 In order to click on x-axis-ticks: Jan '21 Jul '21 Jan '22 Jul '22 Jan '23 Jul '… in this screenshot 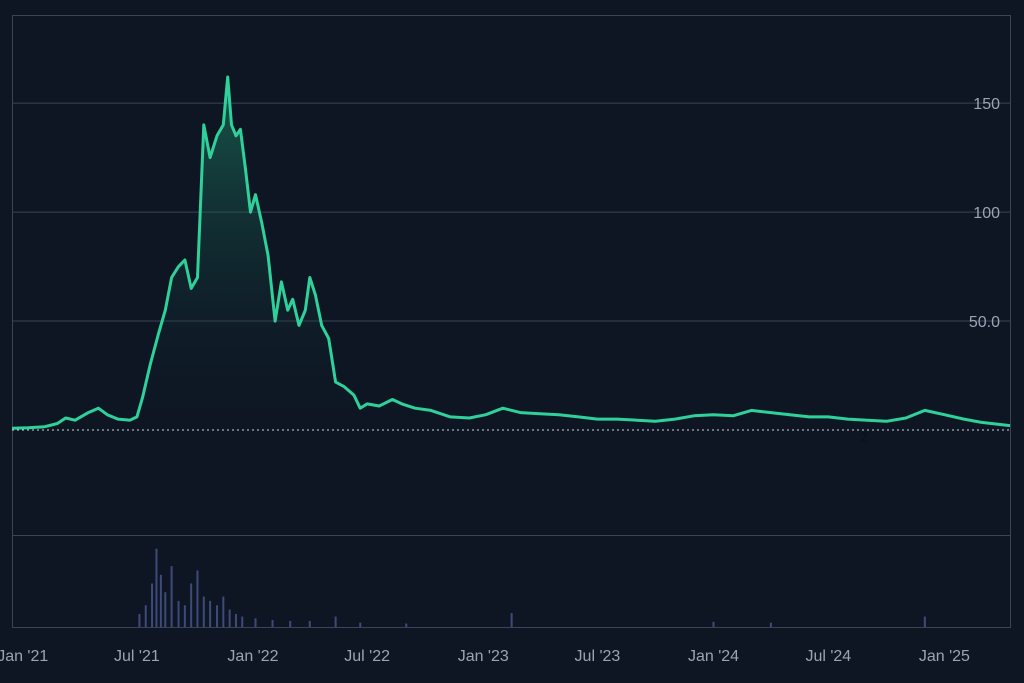, I will do `click(485, 656)`.